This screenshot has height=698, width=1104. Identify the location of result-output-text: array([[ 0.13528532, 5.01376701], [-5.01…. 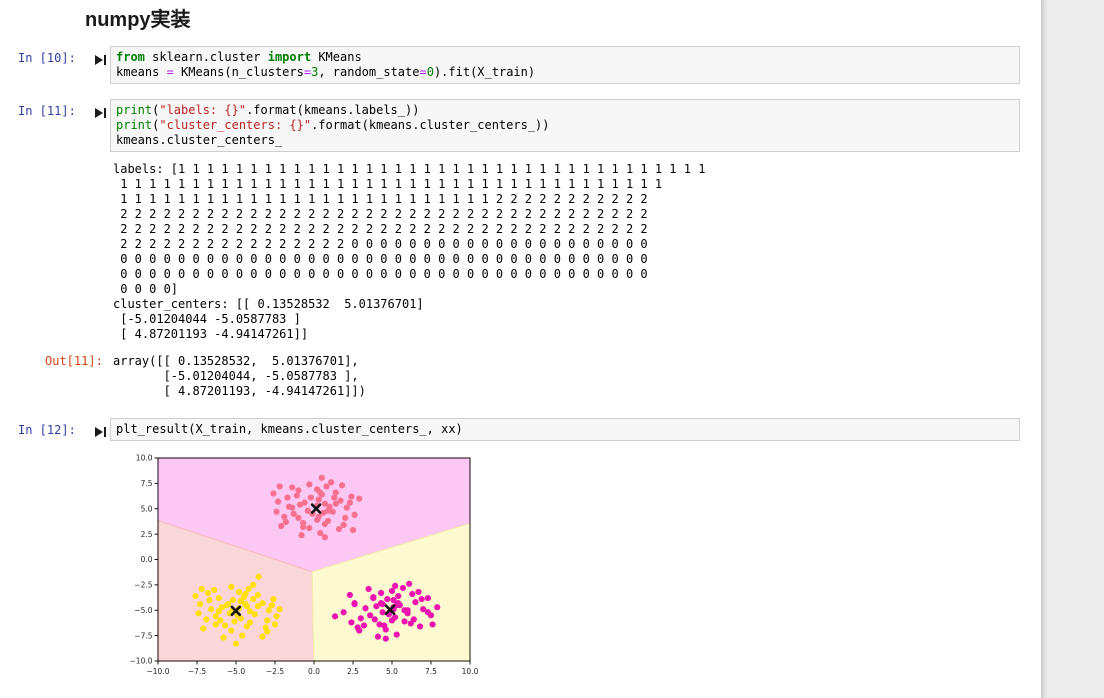
(239, 376).